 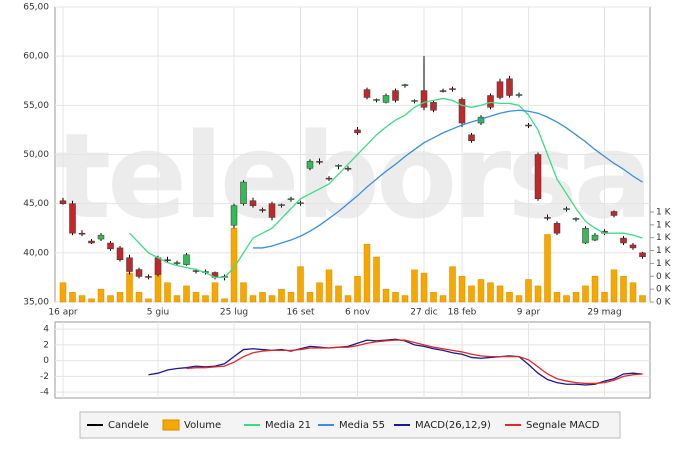 I want to click on legend-label: MACD(26,12,9), so click(x=453, y=425).